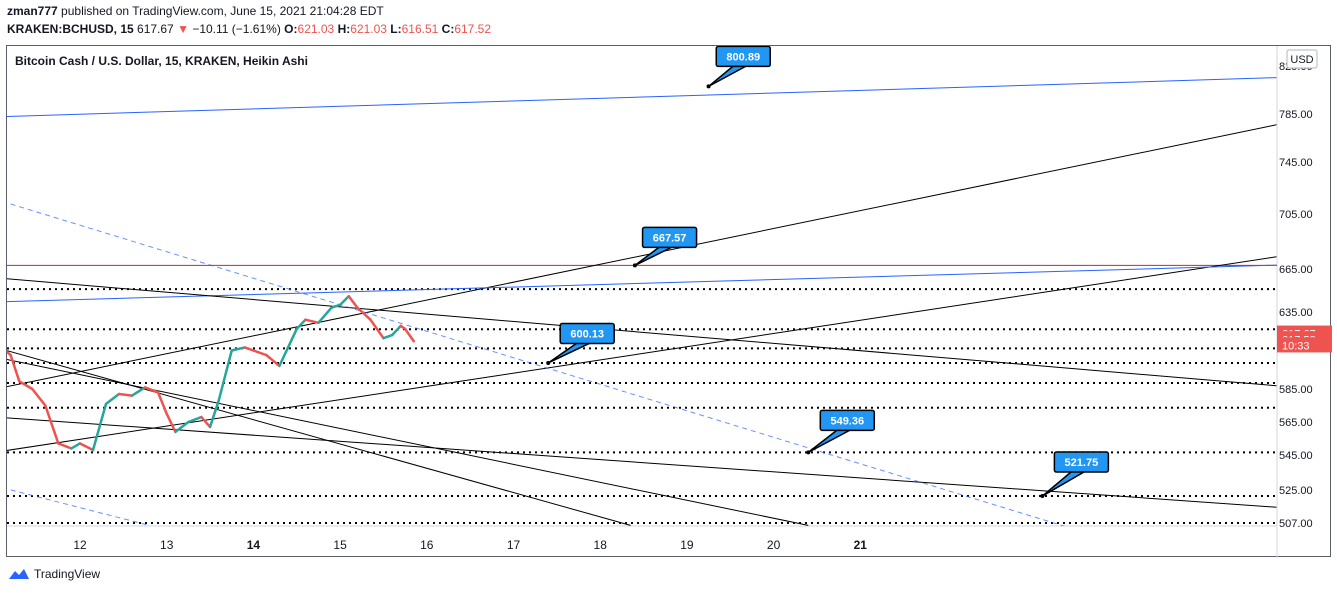  Describe the element at coordinates (1296, 524) in the screenshot. I see `y-tick-label: 507.00` at that location.